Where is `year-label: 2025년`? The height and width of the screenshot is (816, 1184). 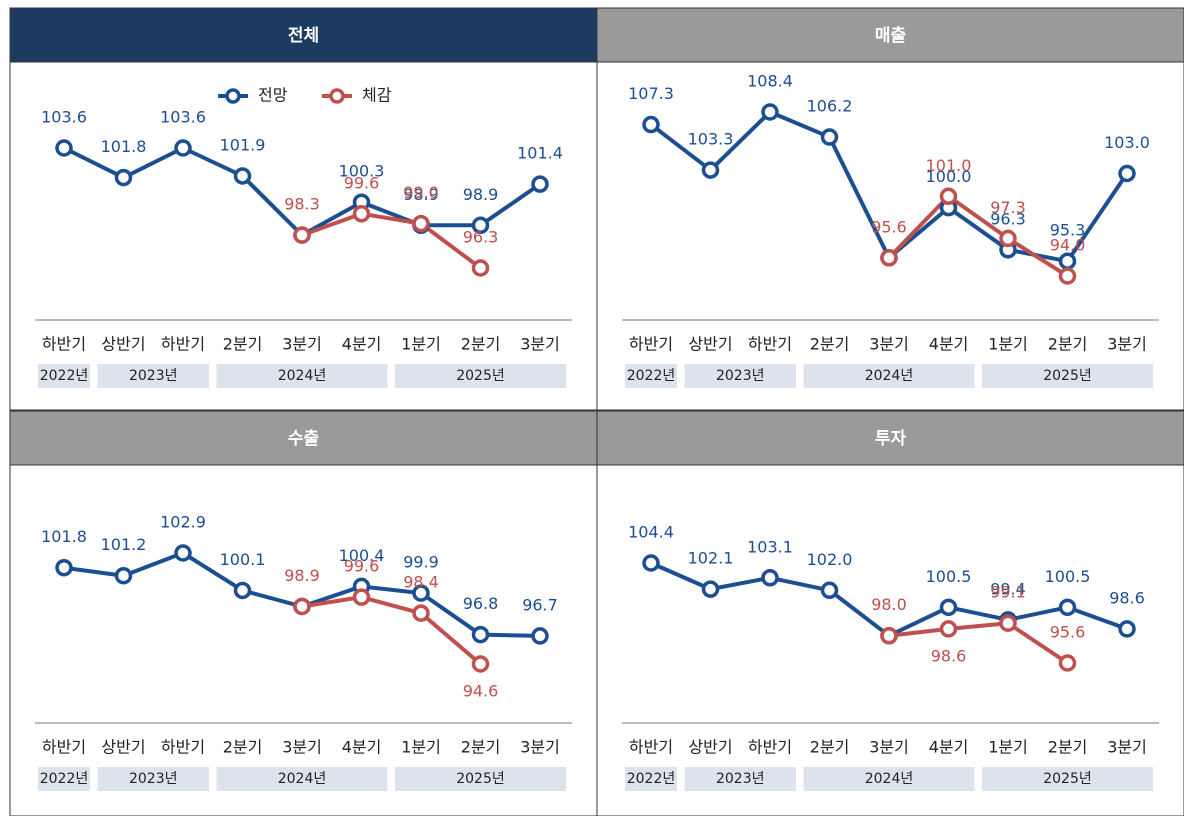
year-label: 2025년 is located at coordinates (1067, 779).